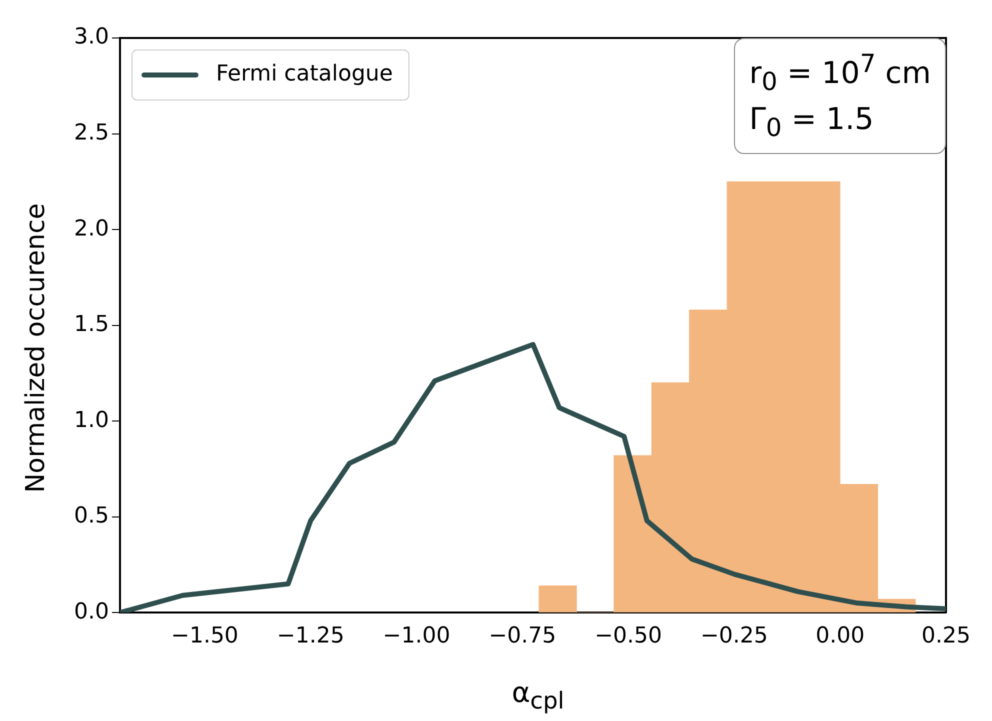  I want to click on x-tick-label: −1.25, so click(310, 636).